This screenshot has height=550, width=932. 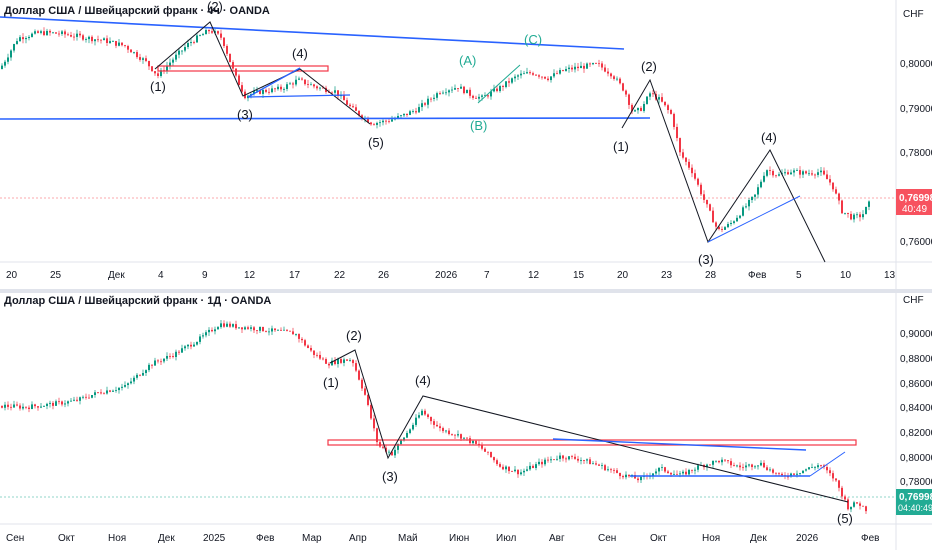 I want to click on top-x-tick: 9, so click(x=205, y=275).